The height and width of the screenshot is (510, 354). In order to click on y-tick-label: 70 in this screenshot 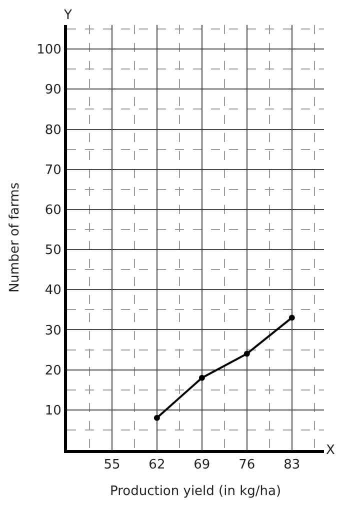, I will do `click(53, 170)`.